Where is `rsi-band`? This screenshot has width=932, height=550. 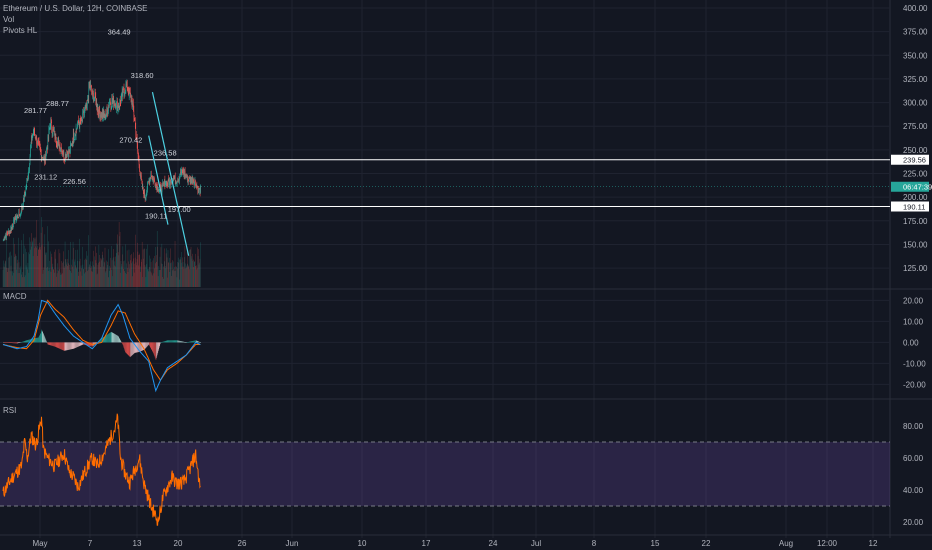 rsi-band is located at coordinates (445, 474).